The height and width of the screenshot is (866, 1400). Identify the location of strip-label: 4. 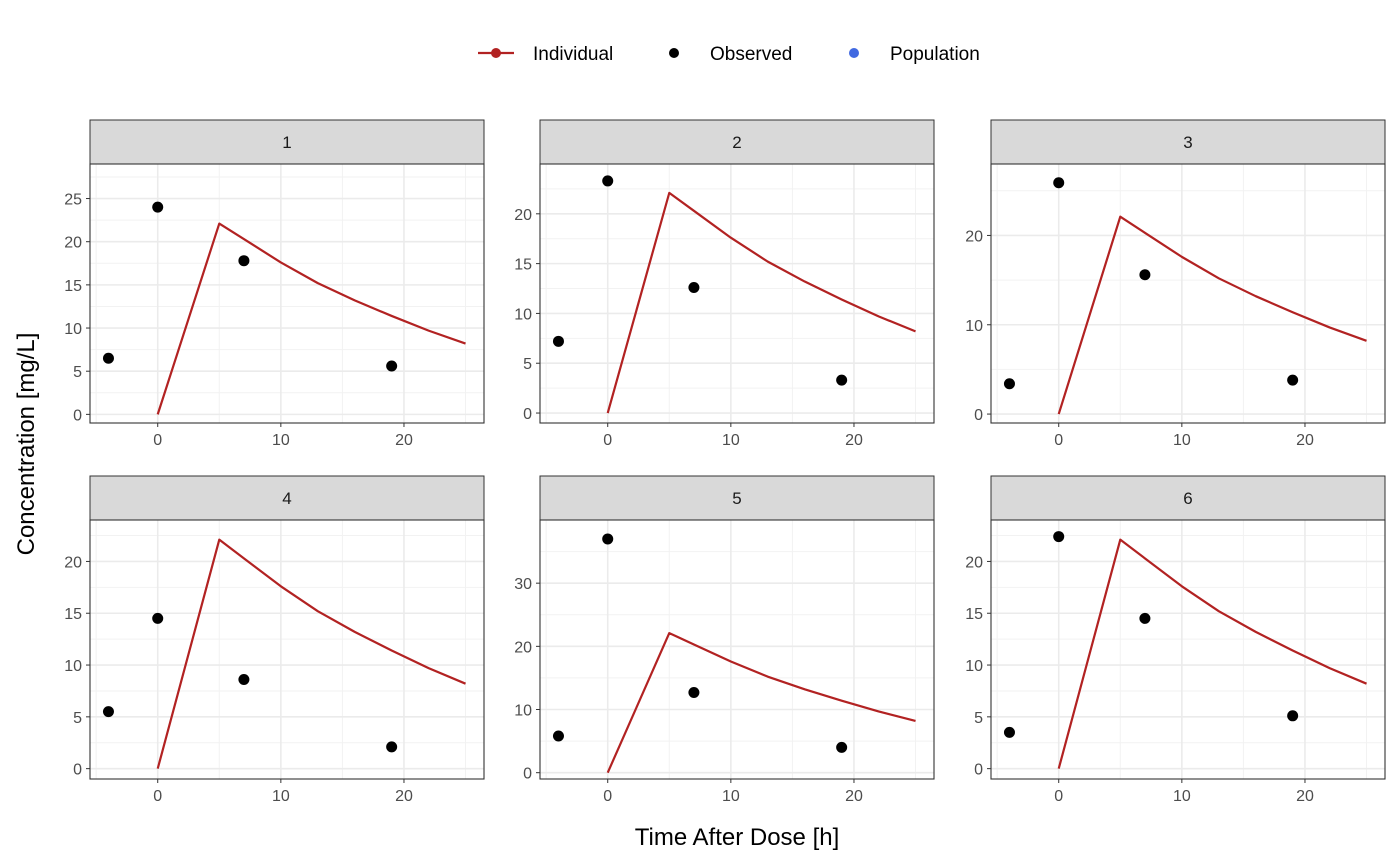
(286, 498).